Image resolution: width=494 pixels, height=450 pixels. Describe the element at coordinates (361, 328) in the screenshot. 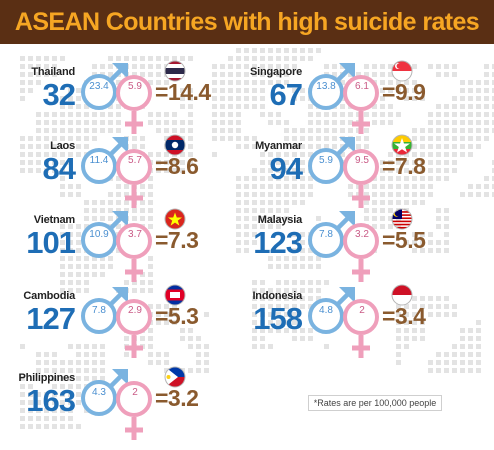

I see `female-symbol-icon` at that location.